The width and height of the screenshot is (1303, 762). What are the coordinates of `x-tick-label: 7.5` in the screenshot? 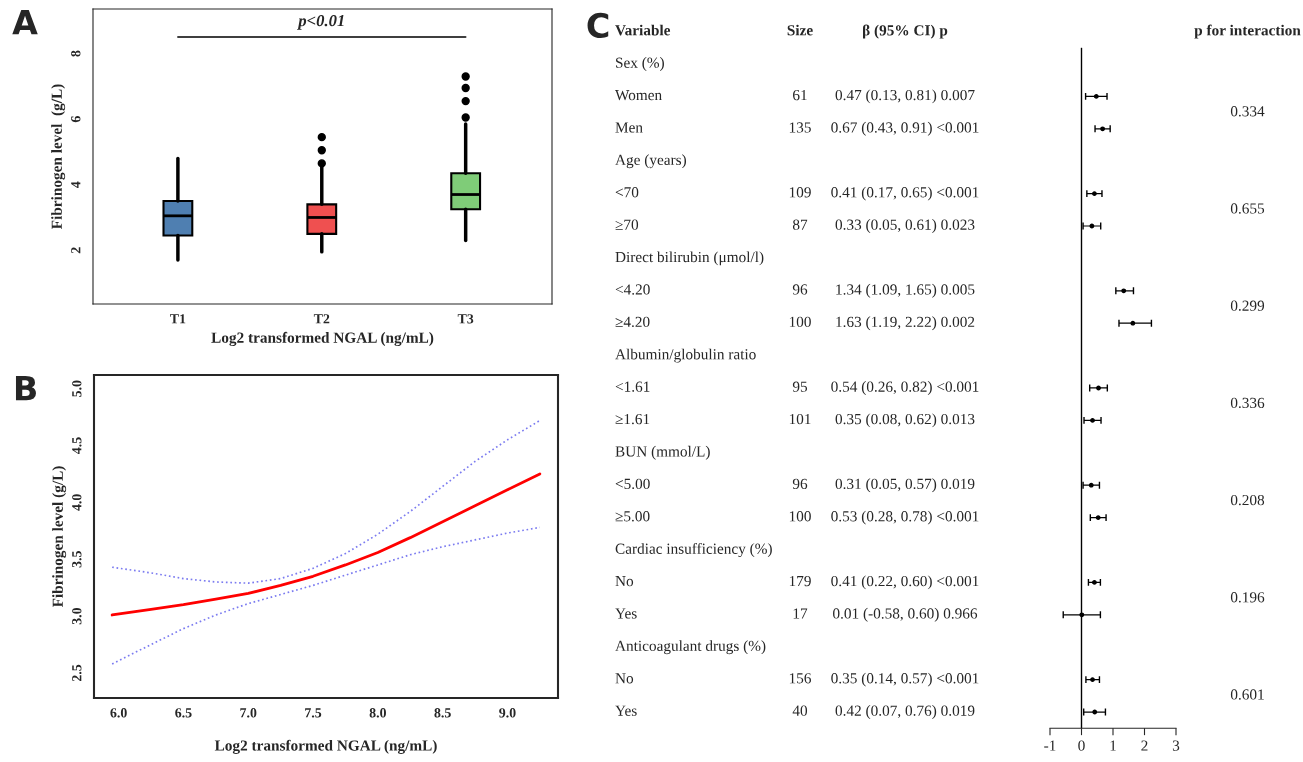 It's located at (313, 713).